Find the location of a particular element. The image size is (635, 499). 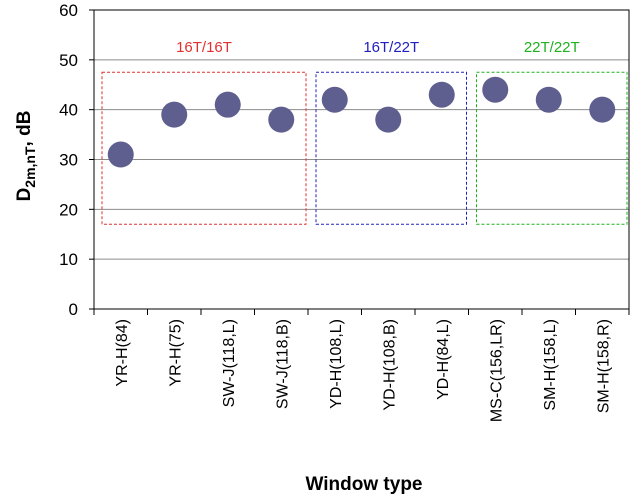

y-tick-label: 40 is located at coordinates (68, 110).